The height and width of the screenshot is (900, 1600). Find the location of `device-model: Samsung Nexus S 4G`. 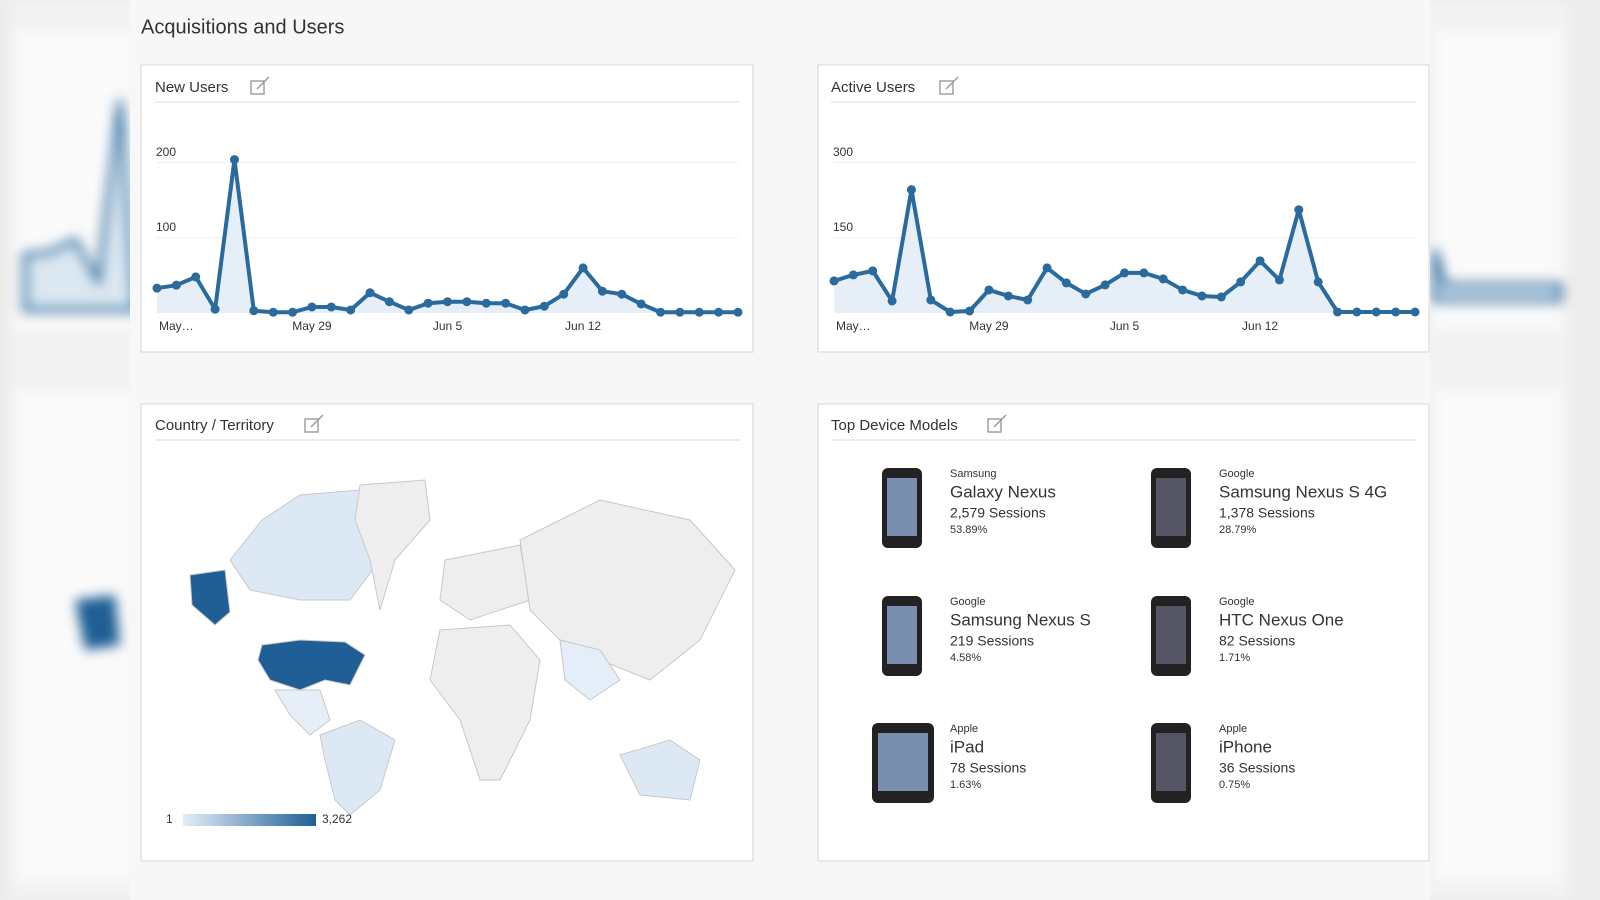

device-model: Samsung Nexus S 4G is located at coordinates (1303, 491).